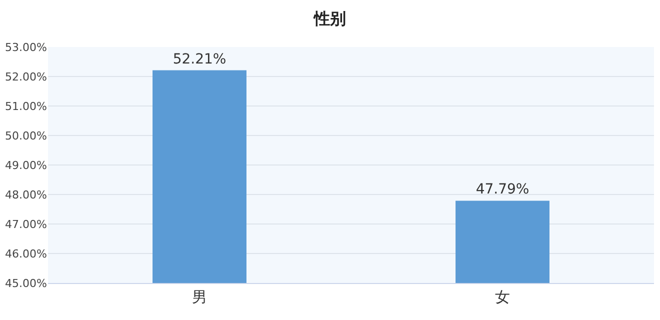 Image resolution: width=660 pixels, height=320 pixels. I want to click on y-tick-label: 47.00%, so click(26, 224).